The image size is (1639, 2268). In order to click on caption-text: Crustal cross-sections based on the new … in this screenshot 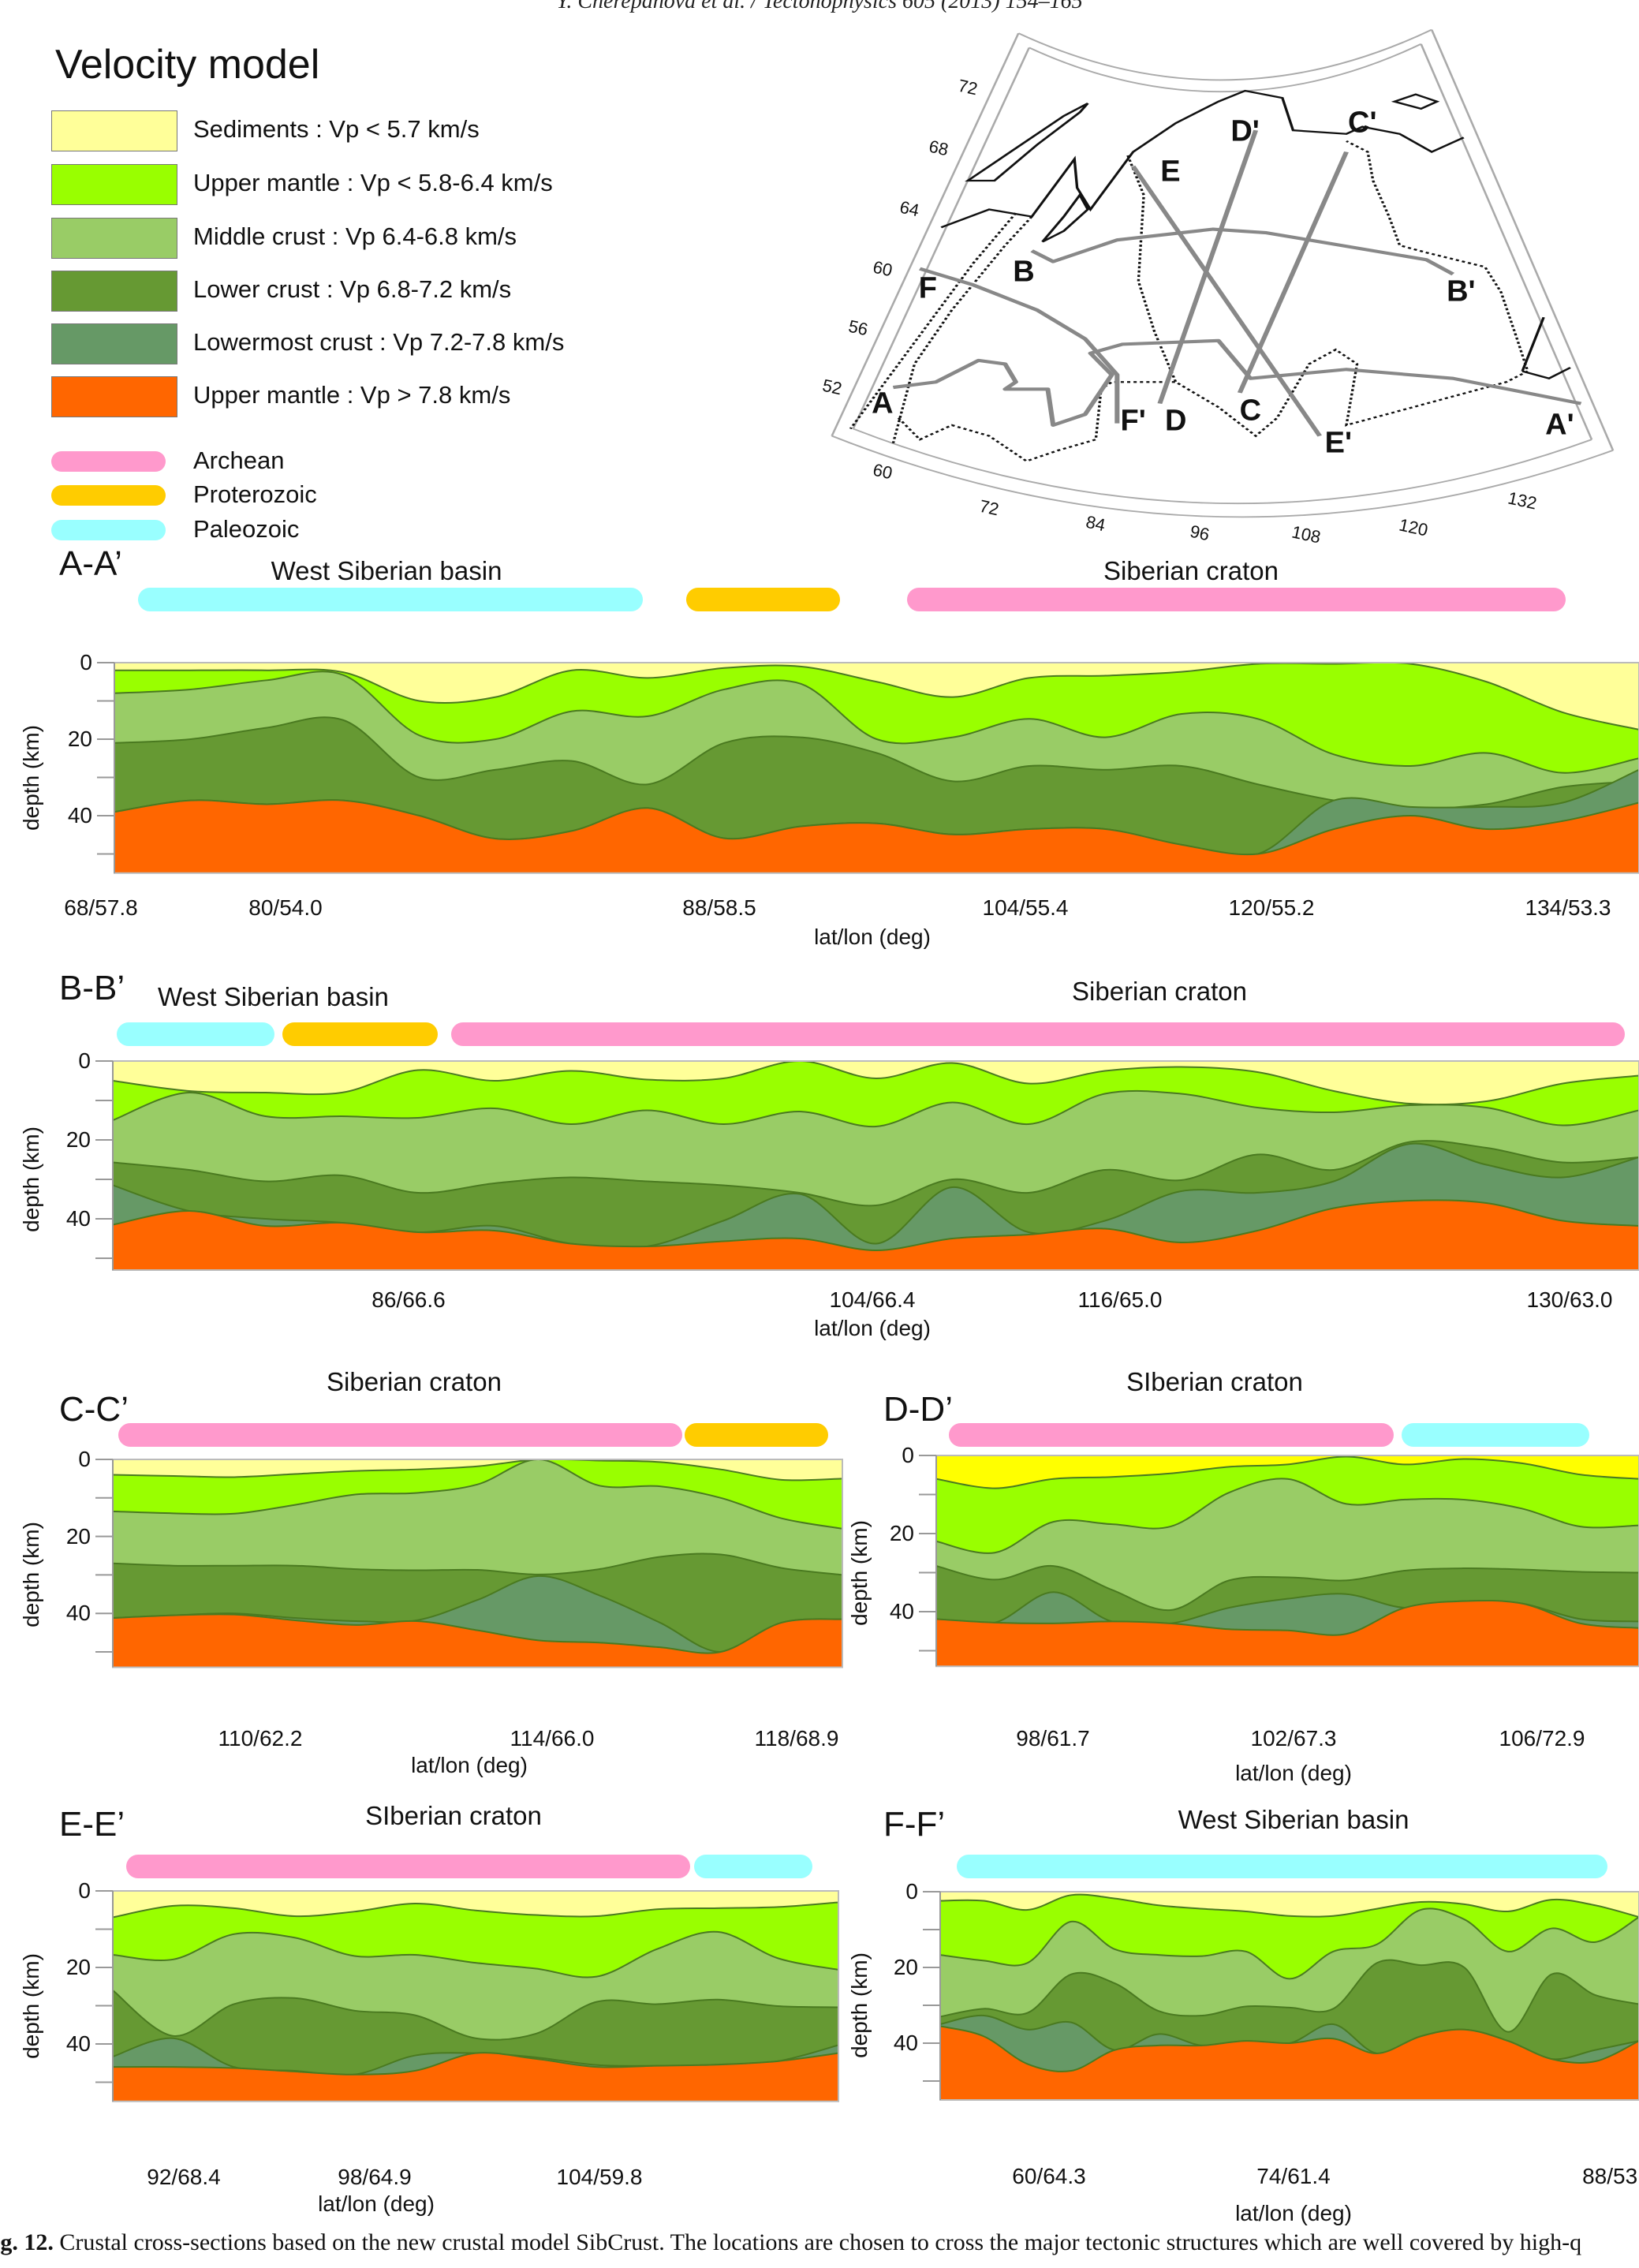, I will do `click(818, 2242)`.